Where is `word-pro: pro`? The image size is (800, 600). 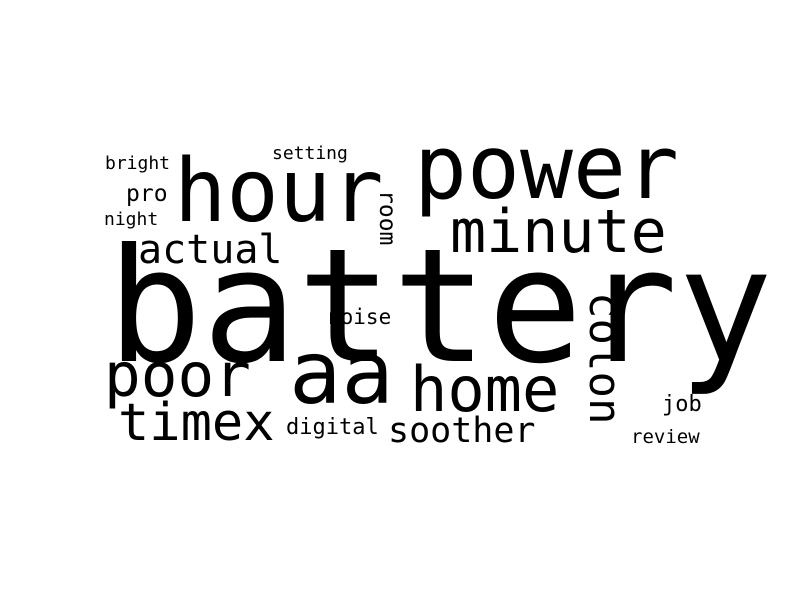 word-pro: pro is located at coordinates (147, 194).